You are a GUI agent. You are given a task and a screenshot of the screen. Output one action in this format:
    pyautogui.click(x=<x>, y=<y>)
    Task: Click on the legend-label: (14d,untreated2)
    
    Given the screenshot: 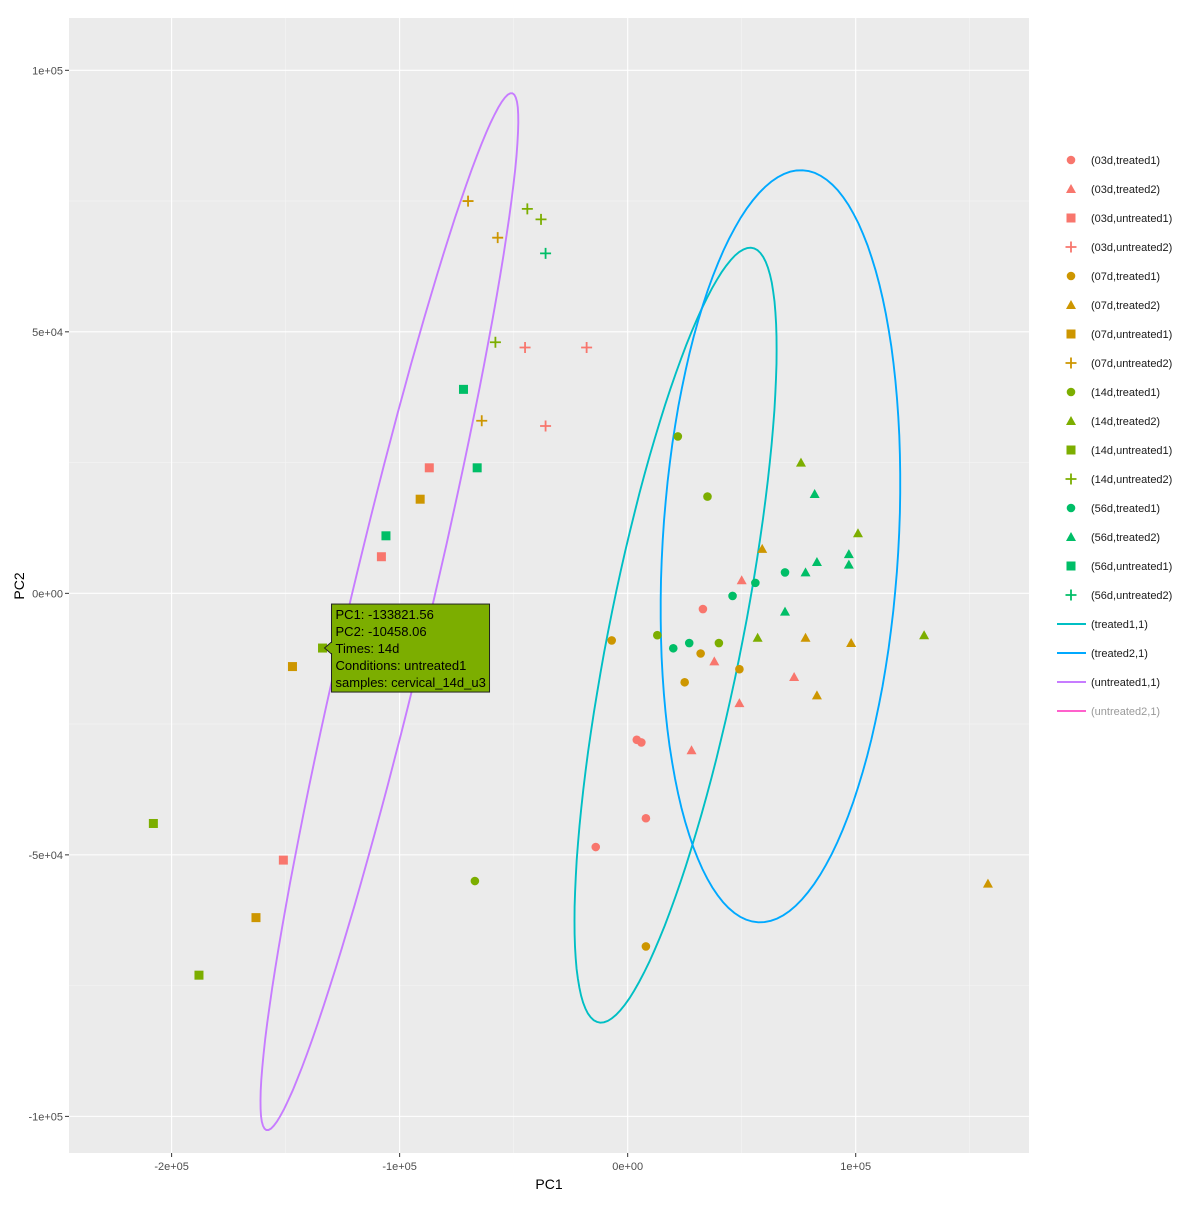 What is the action you would take?
    pyautogui.click(x=1131, y=480)
    